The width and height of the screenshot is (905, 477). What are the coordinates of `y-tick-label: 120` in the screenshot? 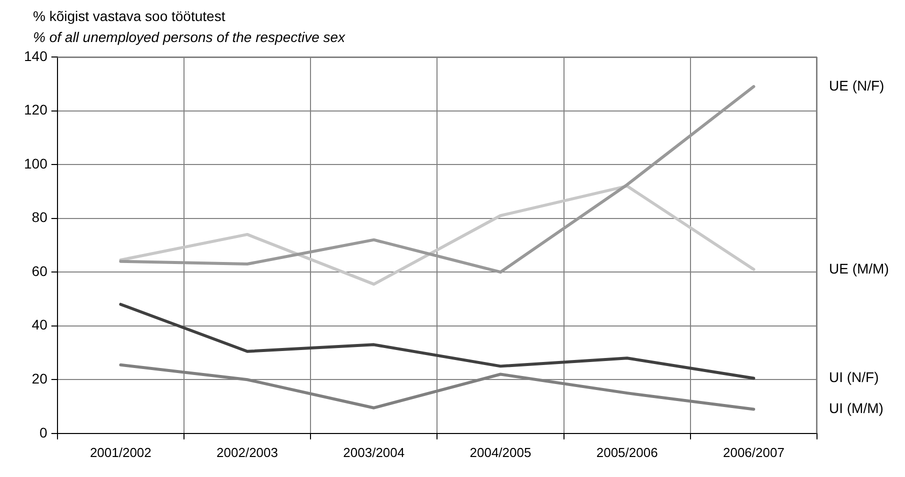 It's located at (36, 110).